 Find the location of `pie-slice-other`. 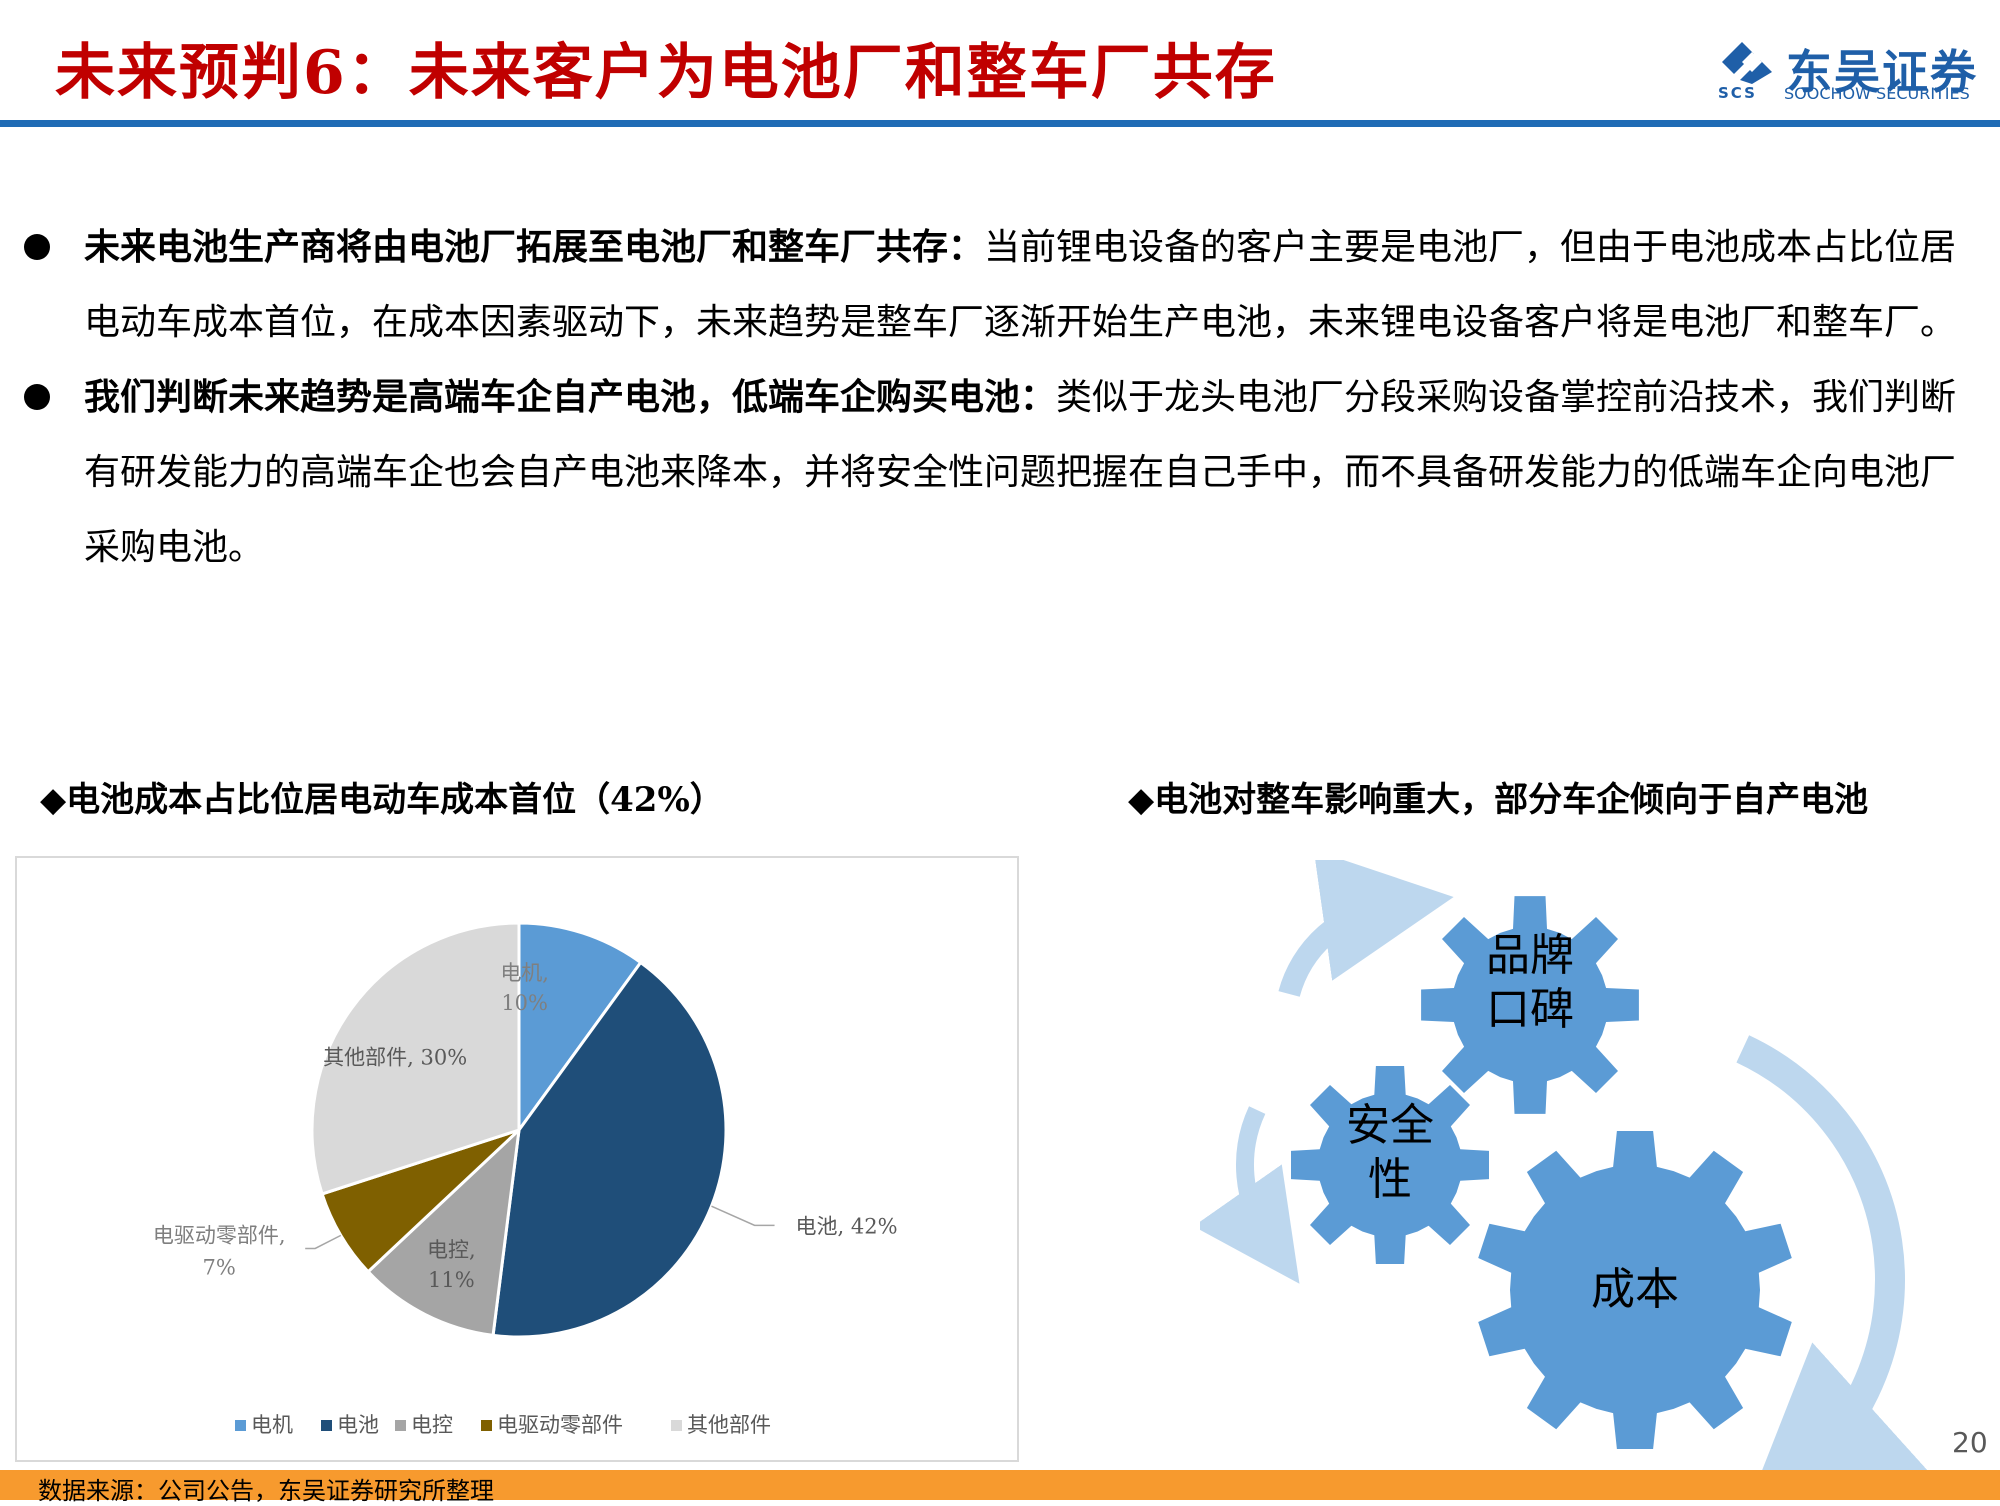

pie-slice-other is located at coordinates (415, 1058).